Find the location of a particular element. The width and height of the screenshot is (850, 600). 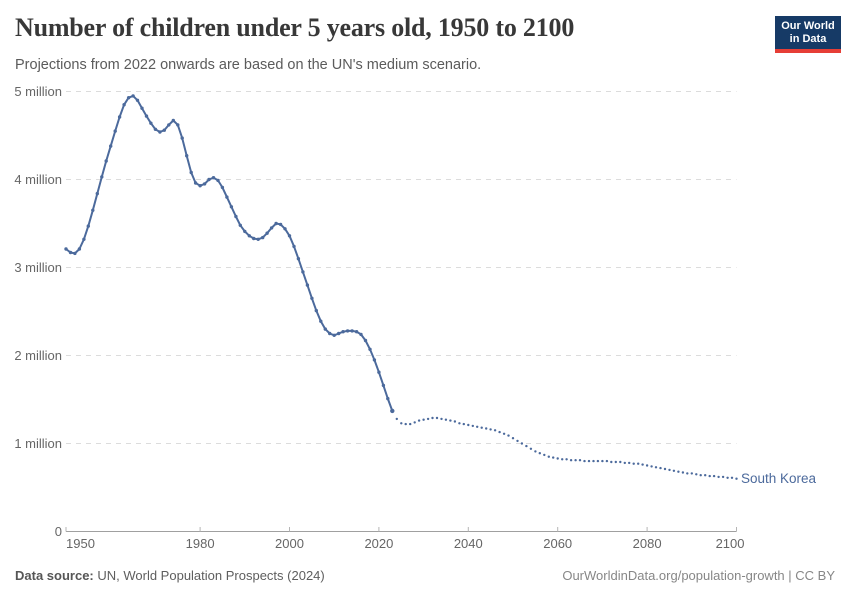

owid-logo-line2: in Data is located at coordinates (808, 39).